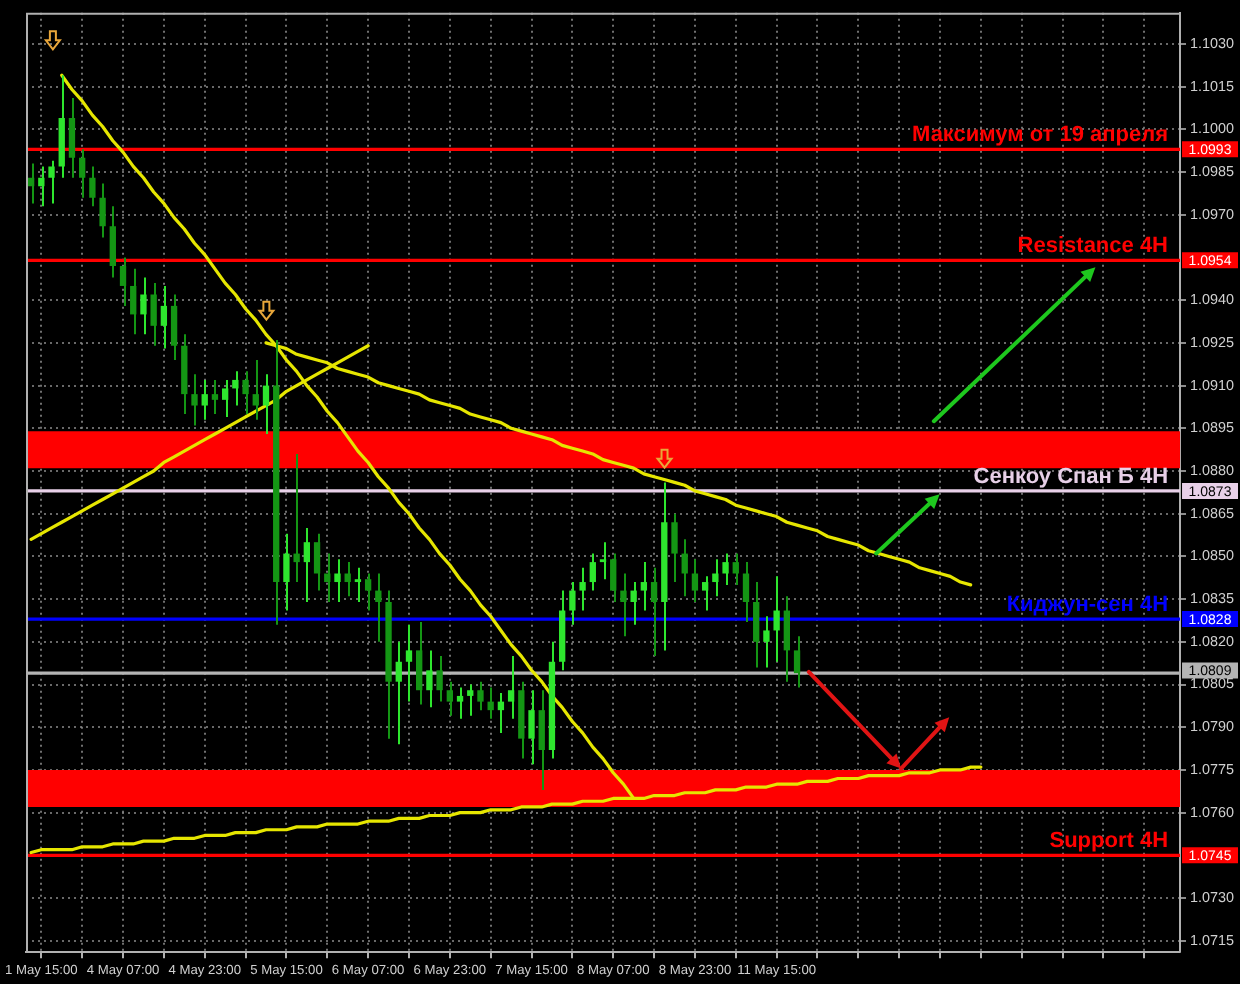 This screenshot has height=984, width=1240. What do you see at coordinates (1093, 246) in the screenshot?
I see `ref-line-label: Resistance 4H` at bounding box center [1093, 246].